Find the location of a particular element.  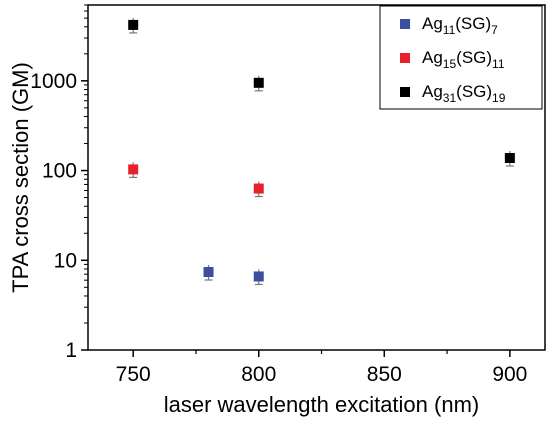

y-tick-label: 1 is located at coordinates (71, 350).